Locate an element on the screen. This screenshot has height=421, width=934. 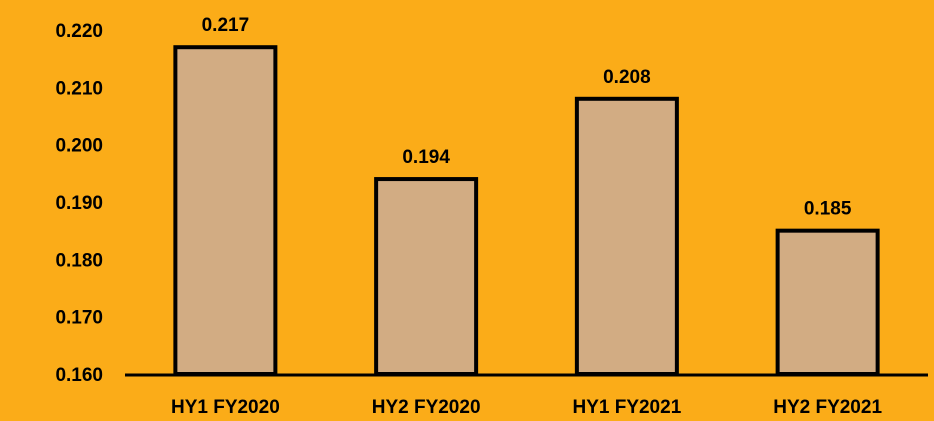
data-label: 0.194 is located at coordinates (426, 157).